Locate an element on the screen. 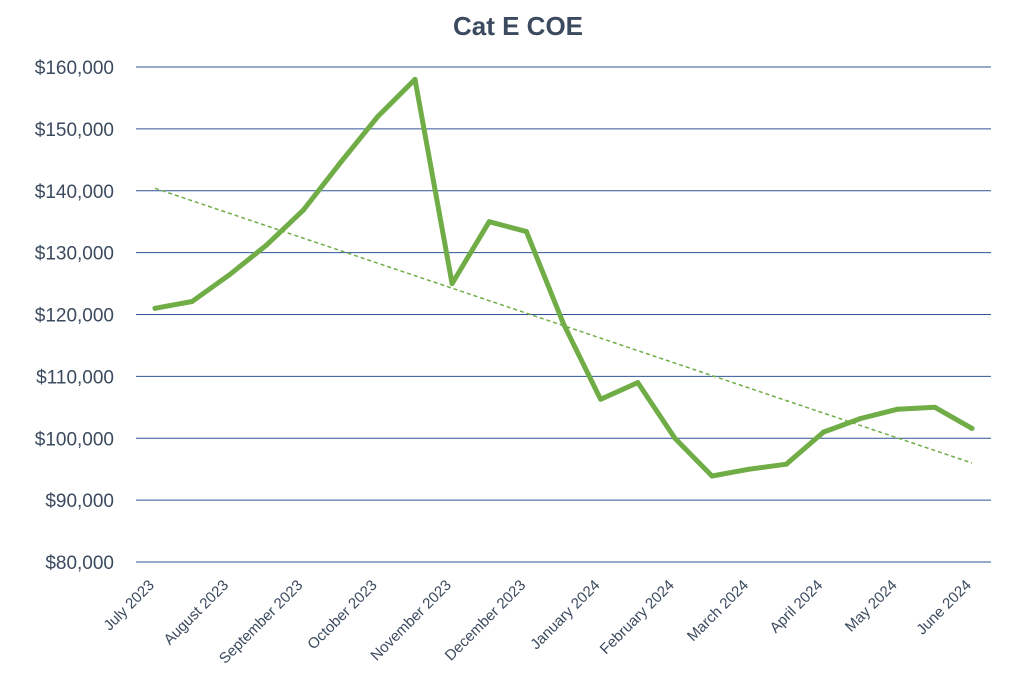 This screenshot has height=683, width=1024. x-tick-label: August 2023 is located at coordinates (197, 613).